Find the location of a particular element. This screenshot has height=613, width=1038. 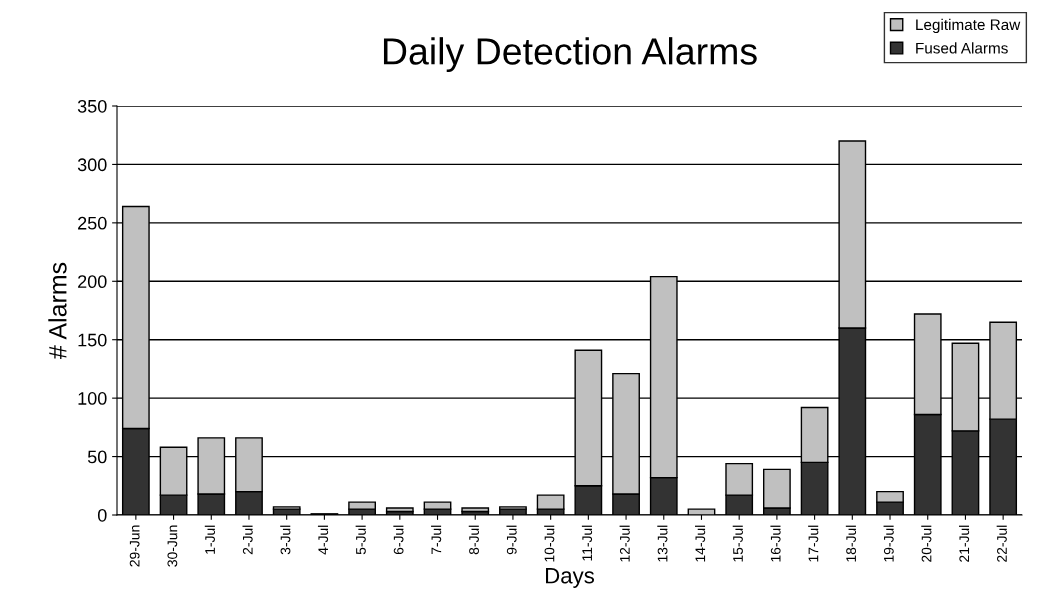

y-tick-label: 200 is located at coordinates (92, 282).